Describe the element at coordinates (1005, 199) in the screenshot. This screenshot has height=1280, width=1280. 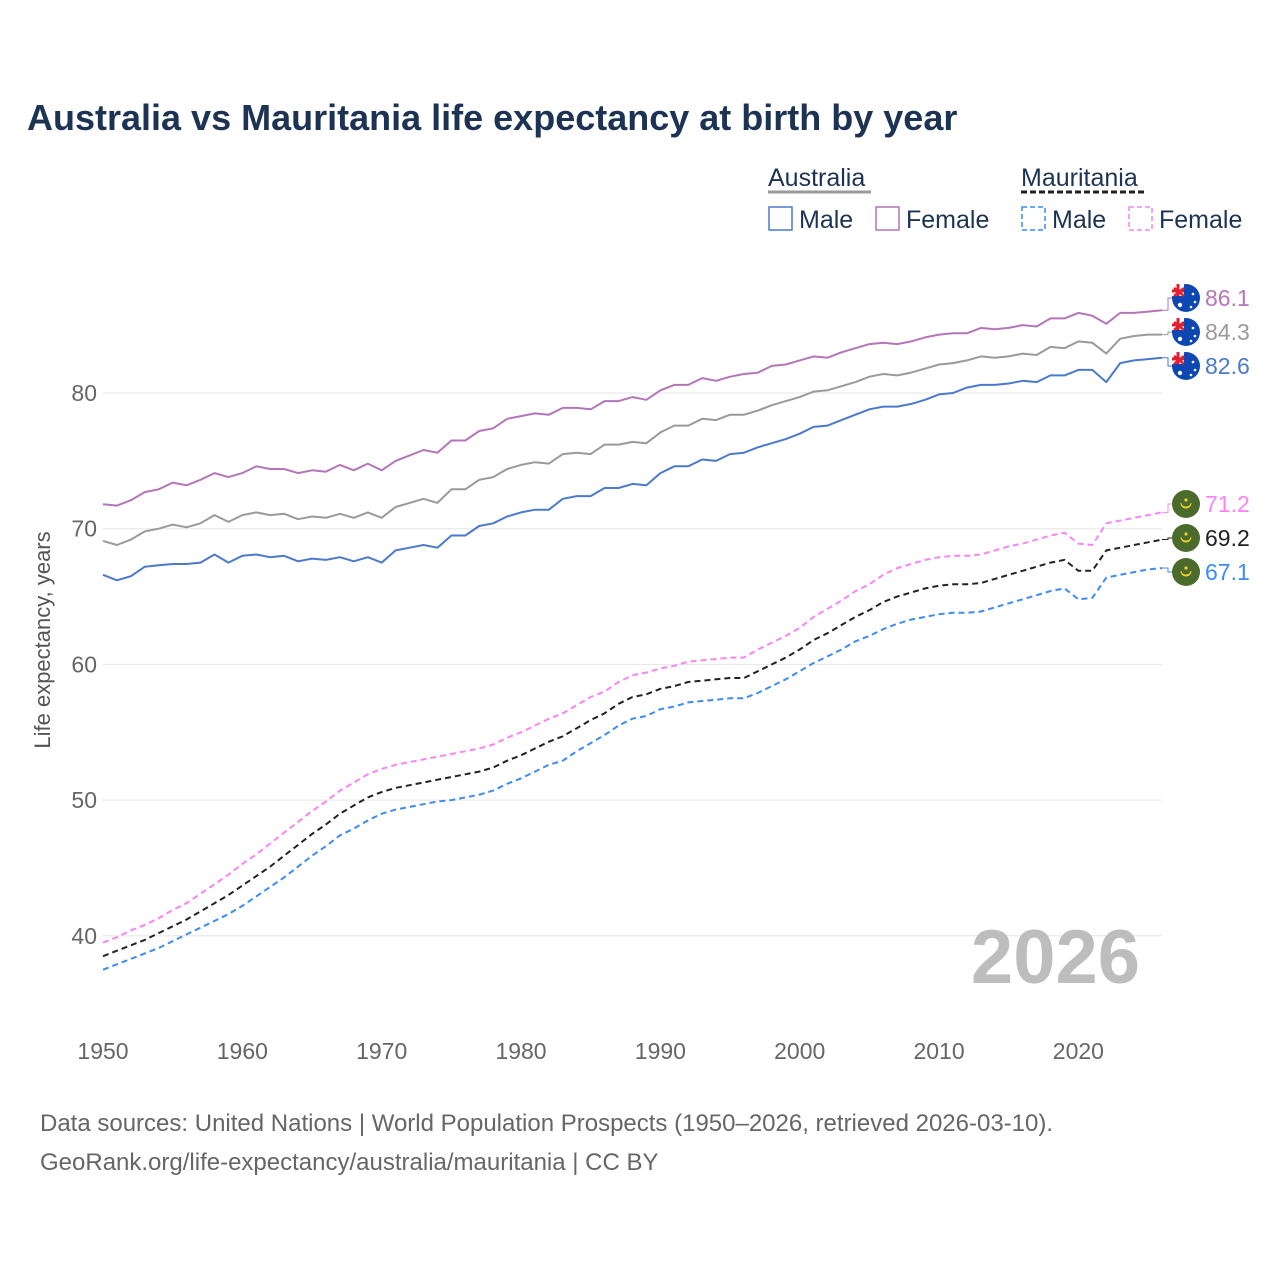
I see `legend: Australia Male Female Mauritania Male Female` at that location.